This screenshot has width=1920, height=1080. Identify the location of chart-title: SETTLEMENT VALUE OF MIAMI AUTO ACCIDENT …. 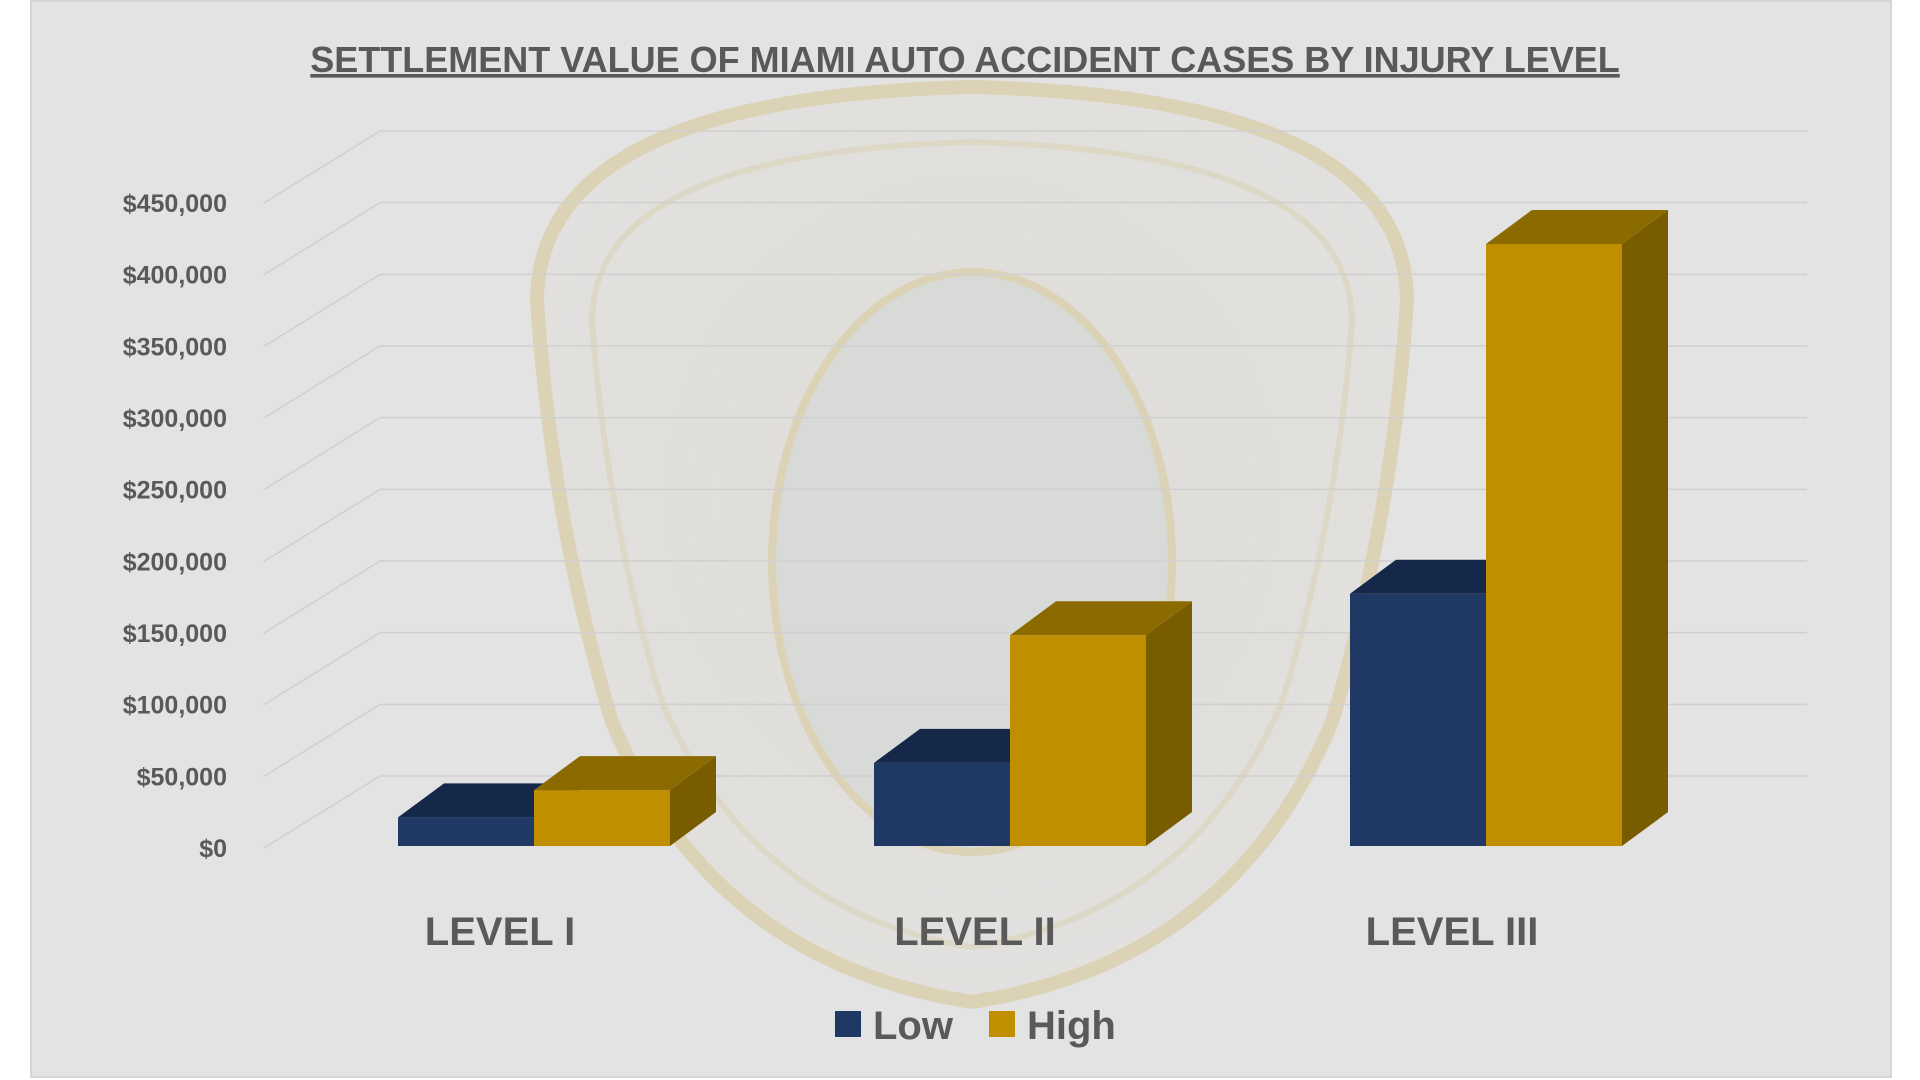
(964, 59).